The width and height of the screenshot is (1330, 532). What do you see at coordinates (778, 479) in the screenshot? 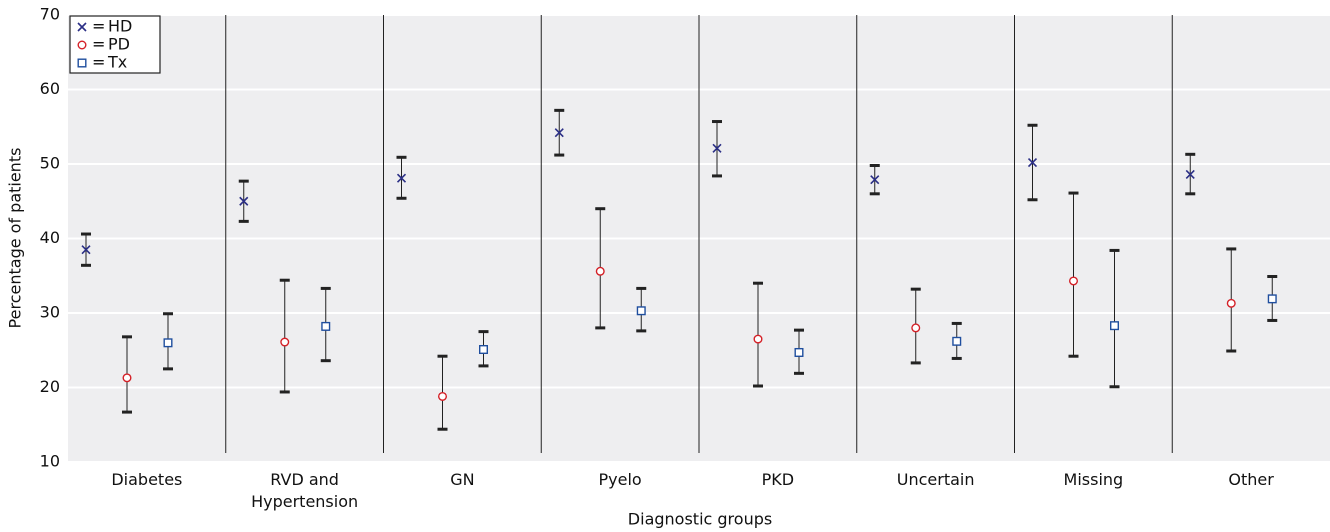
I see `x-tick-label: PKD` at bounding box center [778, 479].